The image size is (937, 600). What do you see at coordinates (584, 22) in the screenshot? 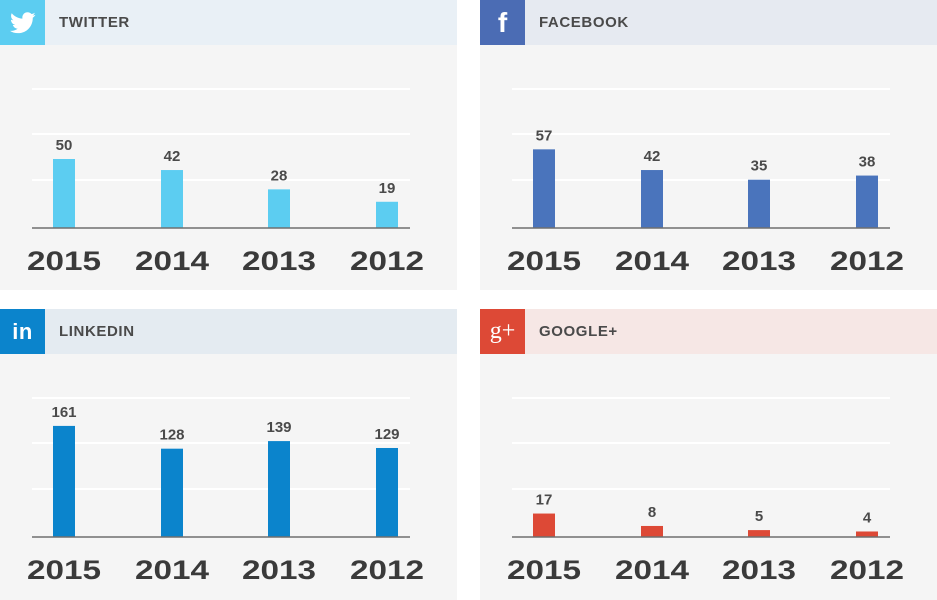
I see `facebook-title: FACEBOOK` at bounding box center [584, 22].